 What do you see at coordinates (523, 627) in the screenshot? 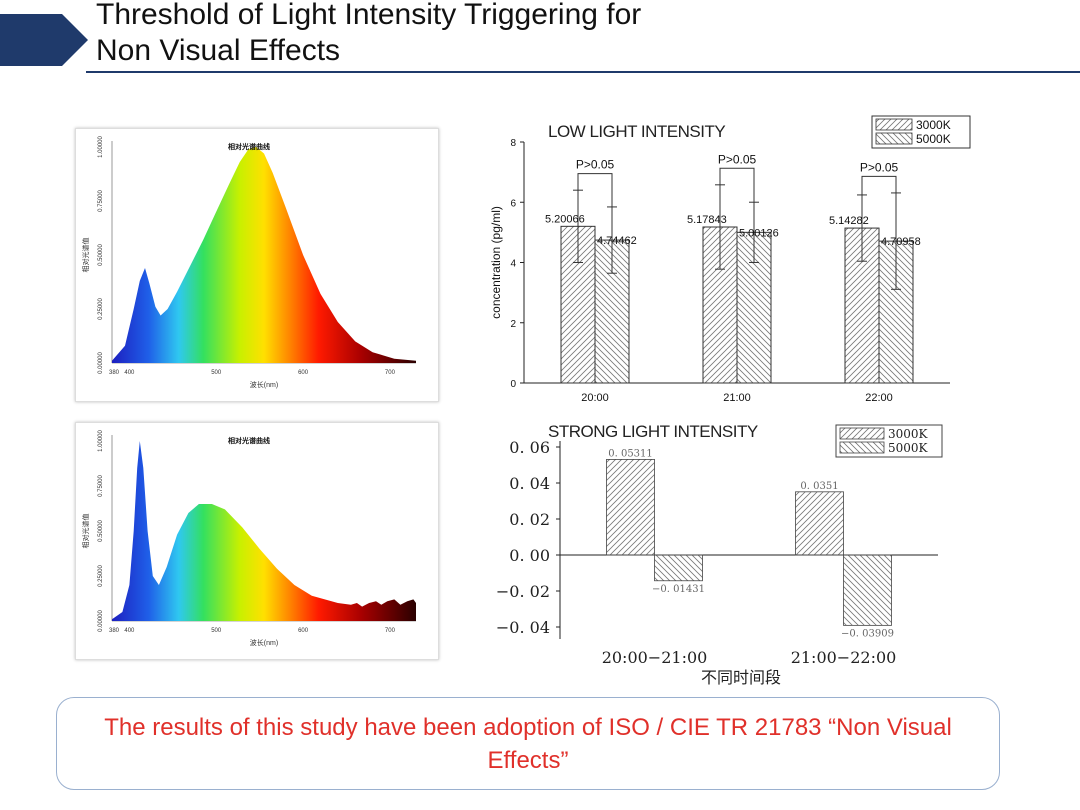
I see `y-tick-label: −0. 04` at bounding box center [523, 627].